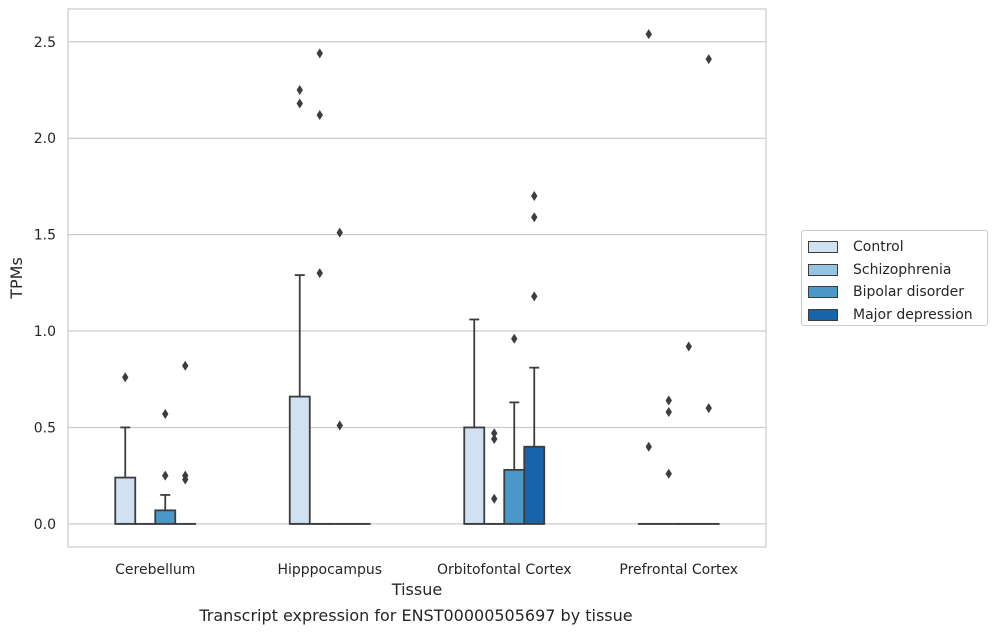  I want to click on x-tick-label: Orbitofontal Cortex, so click(504, 570).